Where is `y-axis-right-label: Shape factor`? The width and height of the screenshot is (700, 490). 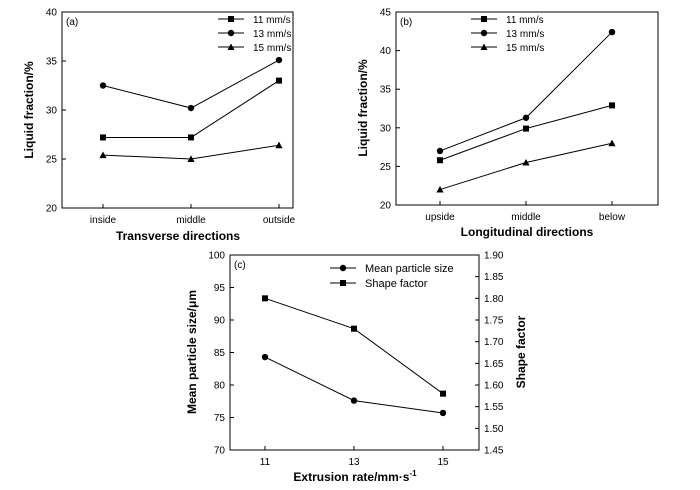
y-axis-right-label: Shape factor is located at coordinates (521, 351).